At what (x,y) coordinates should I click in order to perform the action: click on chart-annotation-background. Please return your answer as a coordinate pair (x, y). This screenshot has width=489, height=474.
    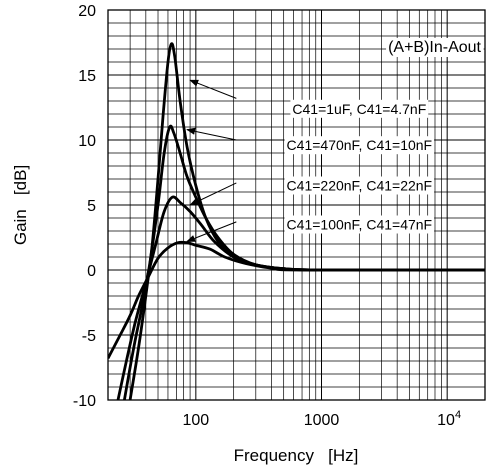
    Looking at the image, I should click on (435, 47).